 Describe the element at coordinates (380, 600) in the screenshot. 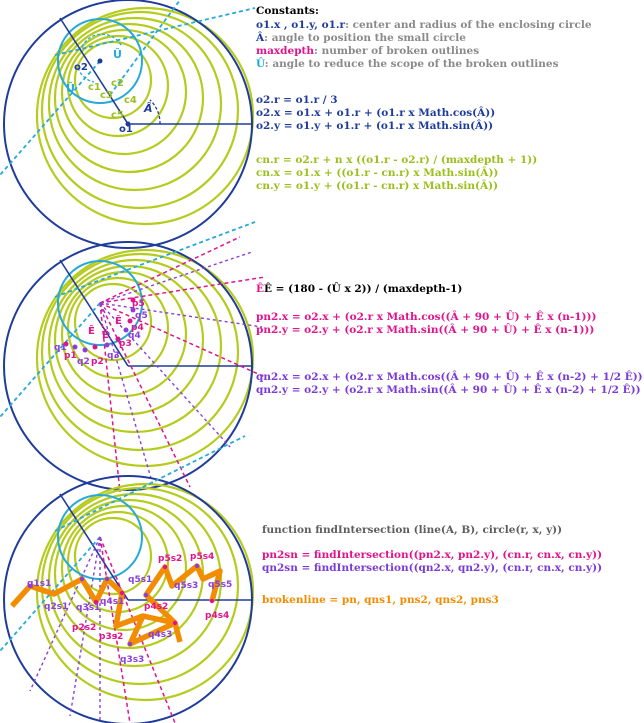

I see `svg-text:brokenline = pn, qns1, pns2, q: brokenline = pn, qns1, pns2, qns2, pns3` at that location.